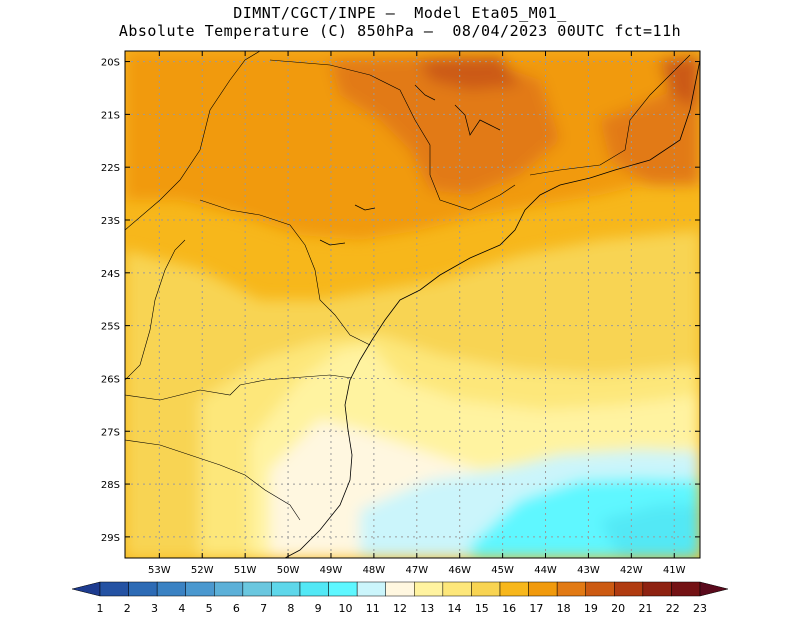  What do you see at coordinates (110, 221) in the screenshot?
I see `lat-label-23S: 23S` at bounding box center [110, 221].